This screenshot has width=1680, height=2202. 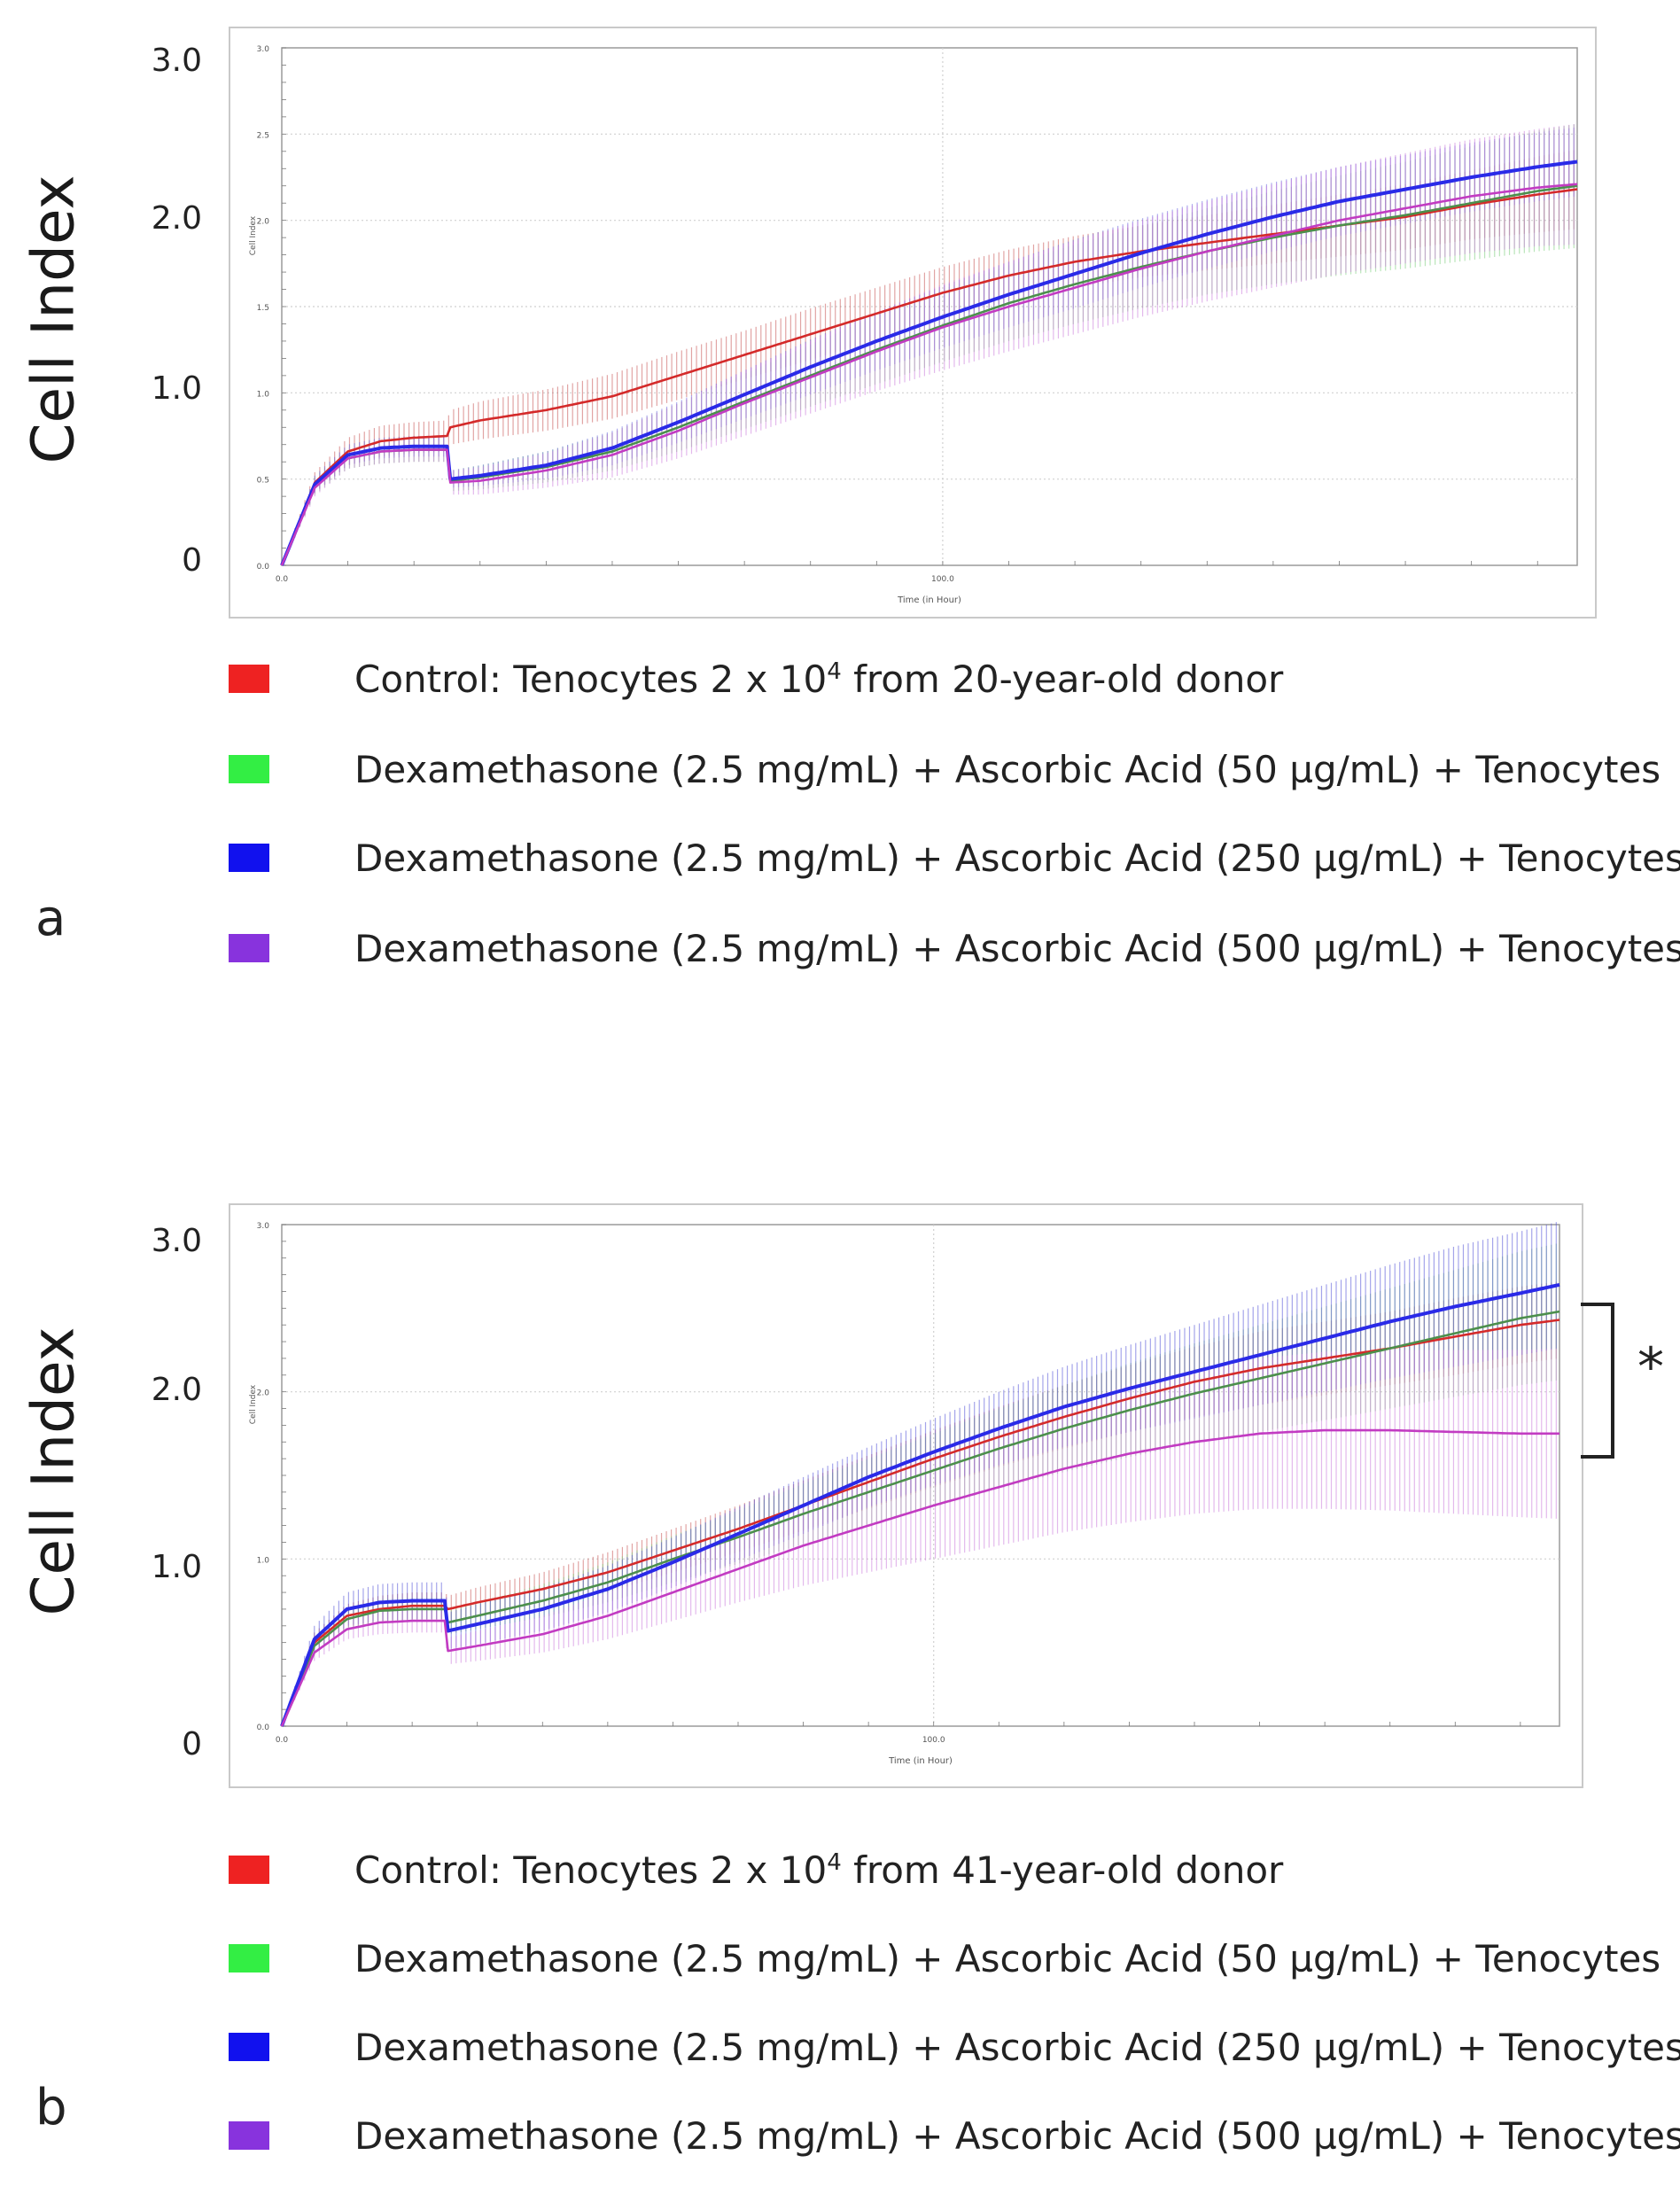 I want to click on significance-bracket, so click(x=1597, y=1381).